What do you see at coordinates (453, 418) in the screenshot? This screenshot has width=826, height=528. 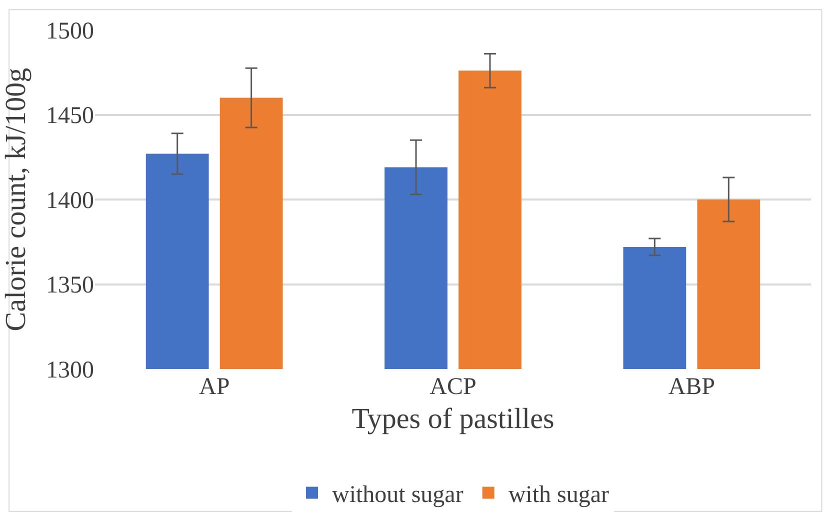 I see `x-axis-title: Types of pastilles` at bounding box center [453, 418].